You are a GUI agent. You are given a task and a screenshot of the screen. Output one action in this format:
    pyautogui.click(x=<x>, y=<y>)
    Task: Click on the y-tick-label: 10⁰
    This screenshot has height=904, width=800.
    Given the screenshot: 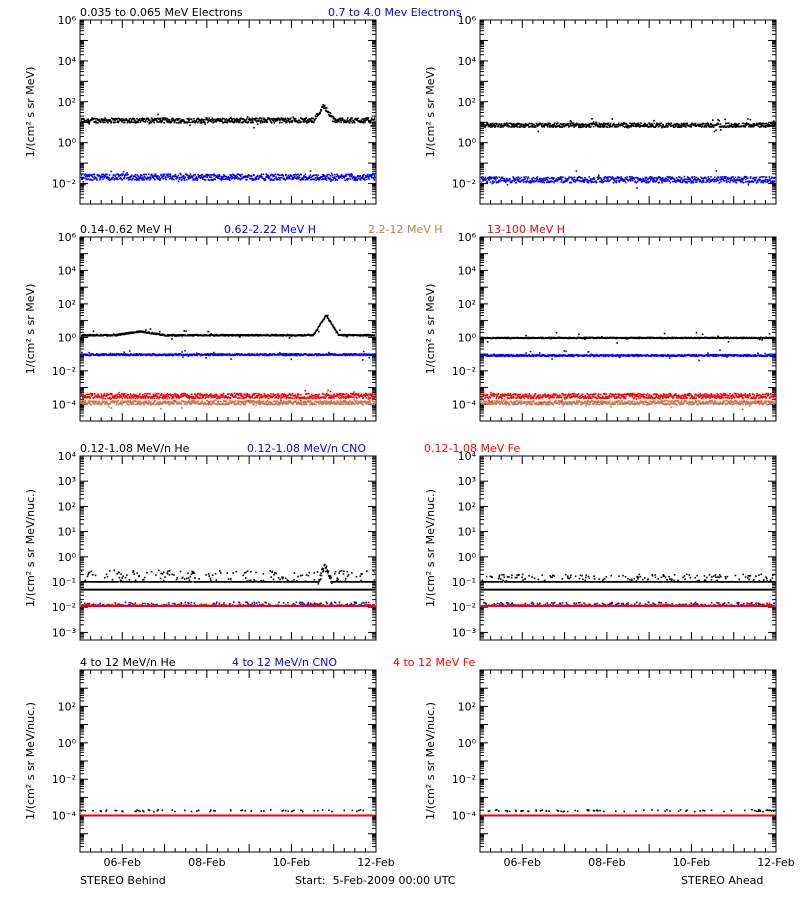 What is the action you would take?
    pyautogui.click(x=67, y=337)
    